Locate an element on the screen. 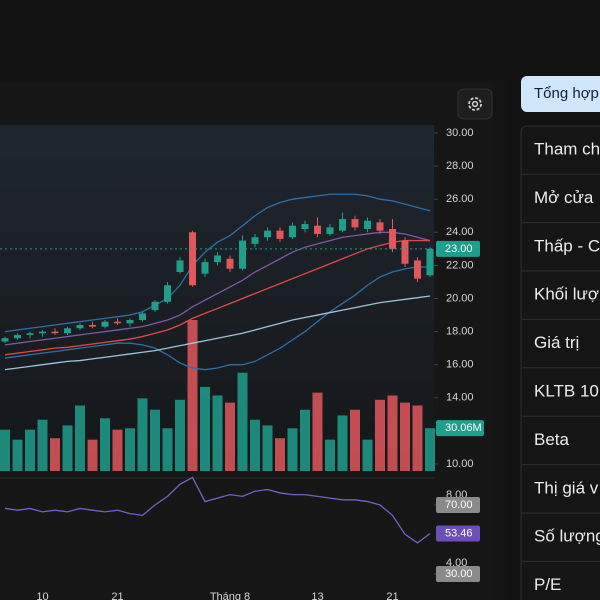 Image resolution: width=600 pixels, height=600 pixels. rsi-line is located at coordinates (217, 510).